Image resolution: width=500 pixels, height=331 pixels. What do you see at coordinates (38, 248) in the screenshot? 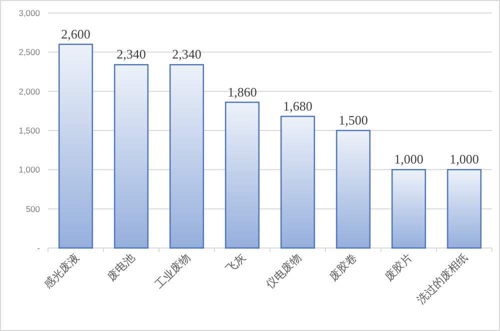
I see `y-tick-label: -` at bounding box center [38, 248].